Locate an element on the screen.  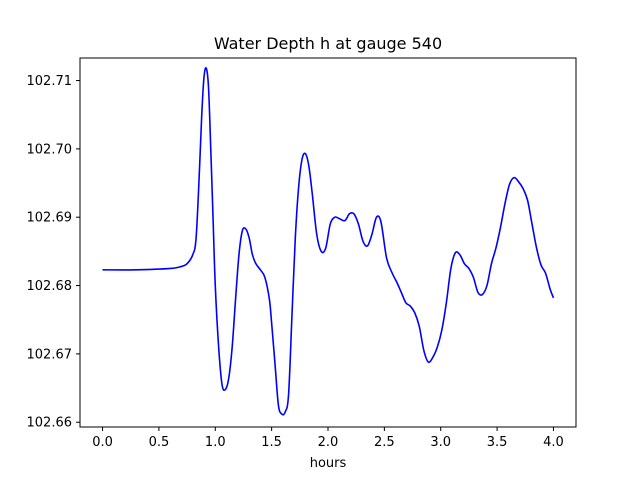
y-tick-label: 102.66 is located at coordinates (50, 423).